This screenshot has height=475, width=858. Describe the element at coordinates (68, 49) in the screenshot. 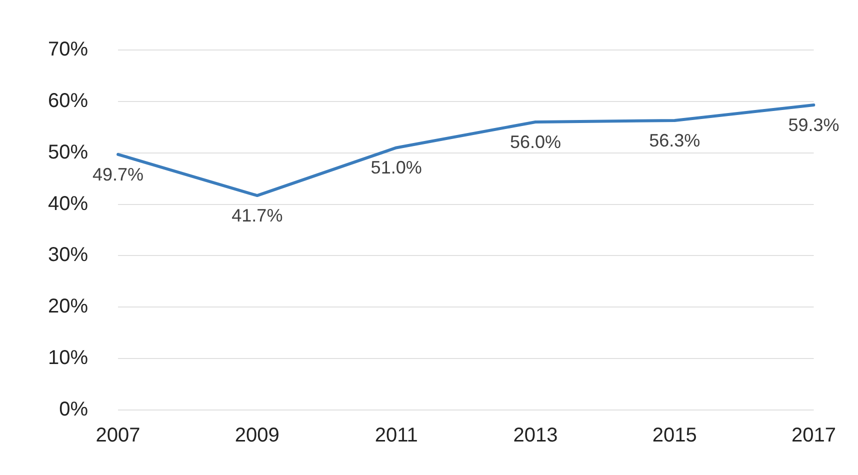

I see `y-tick-label: 70%` at that location.